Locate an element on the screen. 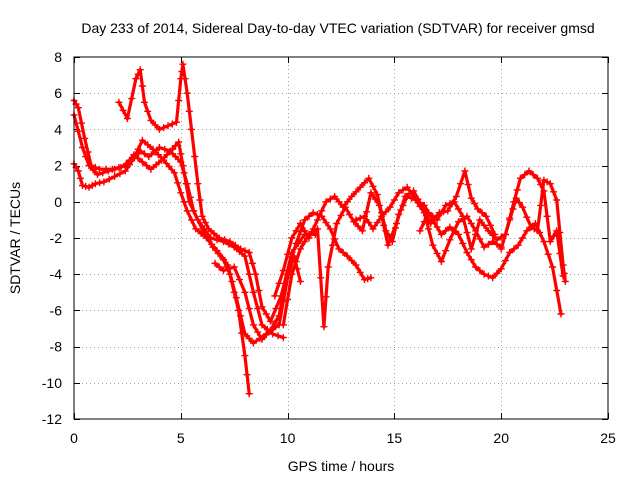  x-tick-label: 10 is located at coordinates (288, 438).